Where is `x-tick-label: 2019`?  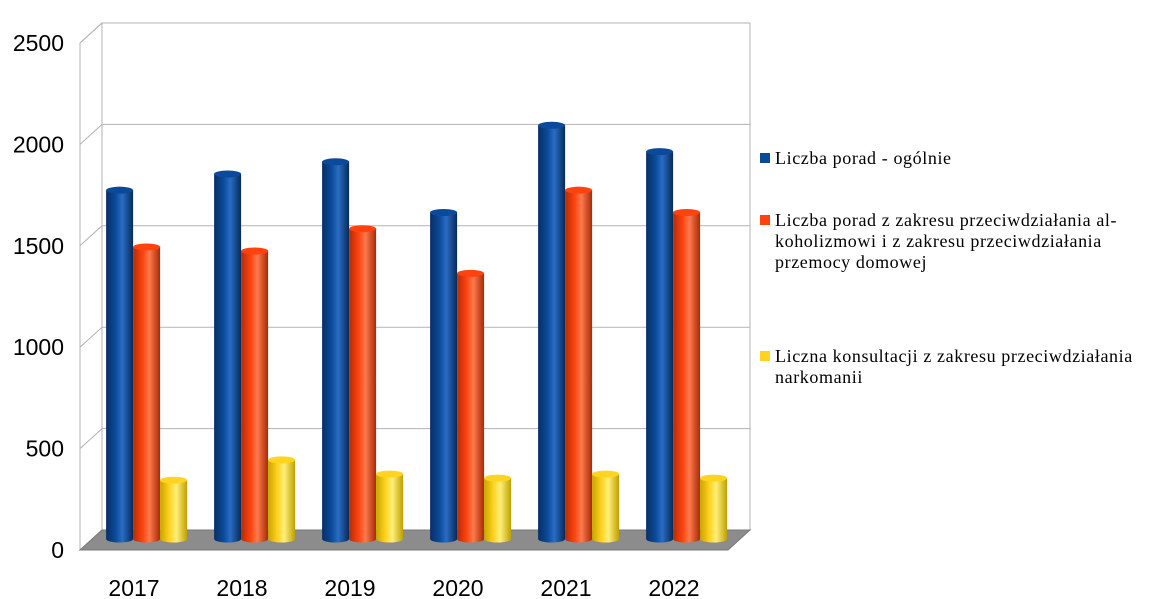 x-tick-label: 2019 is located at coordinates (349, 587).